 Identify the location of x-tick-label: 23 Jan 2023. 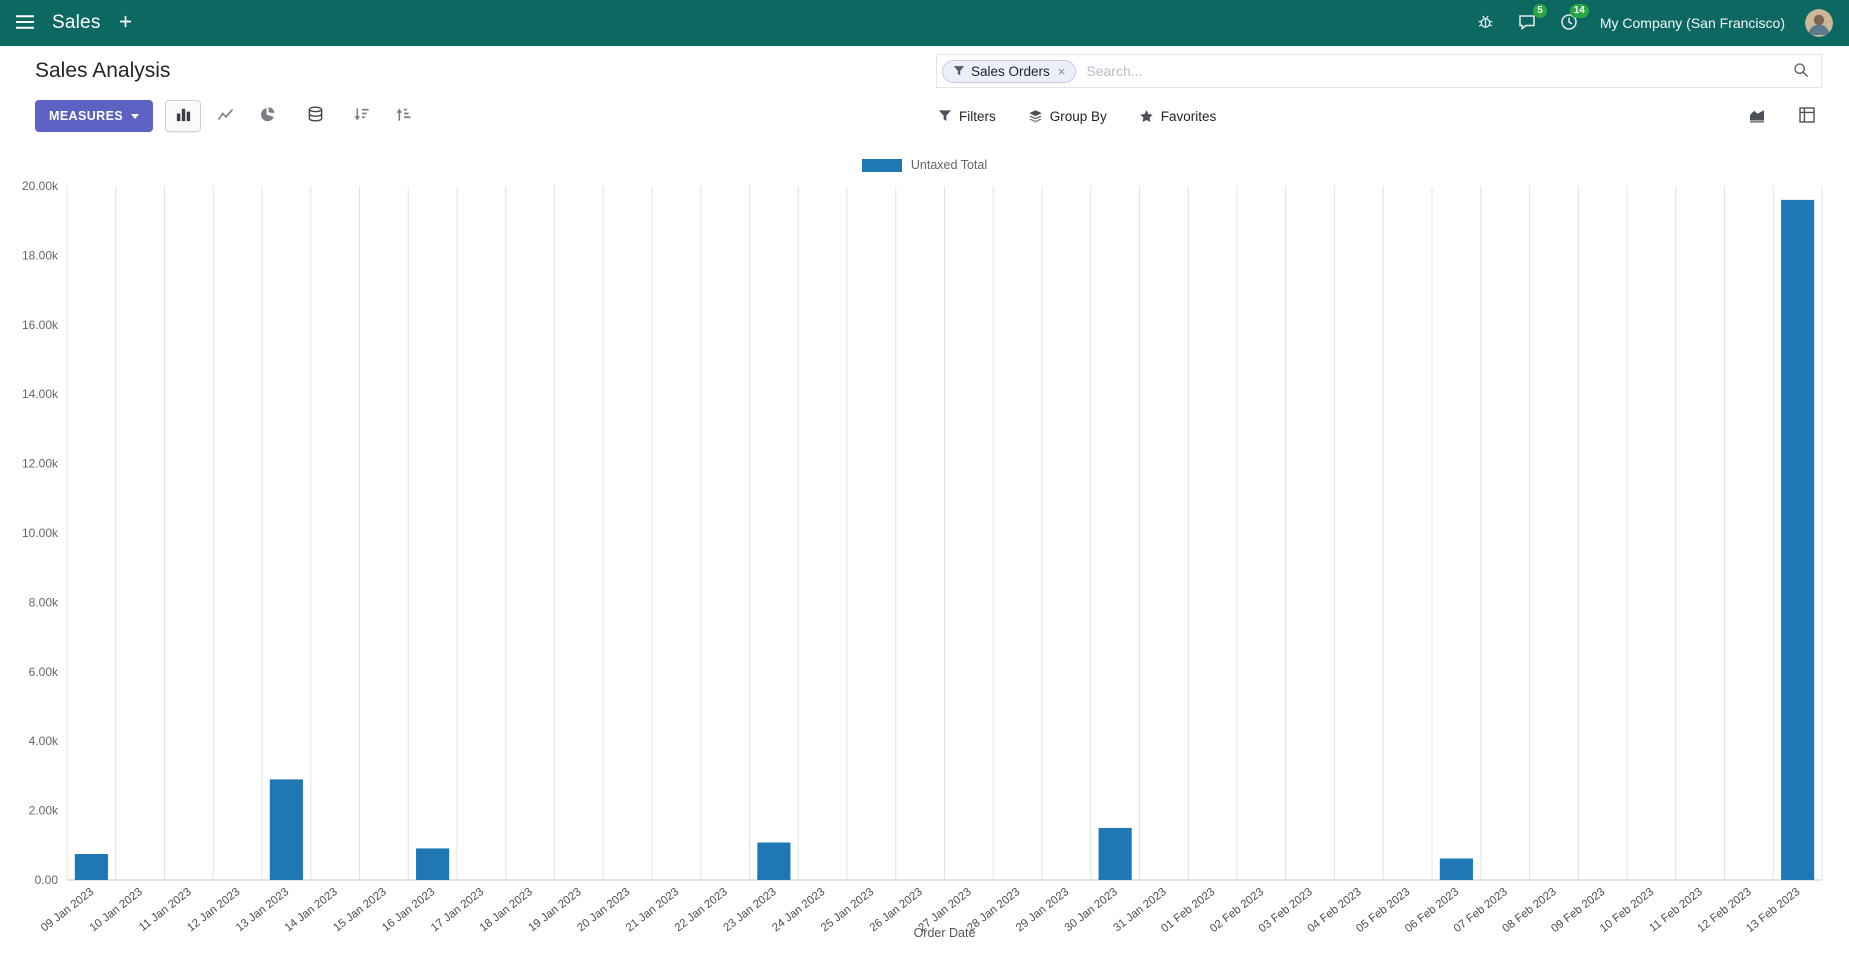
(749, 910).